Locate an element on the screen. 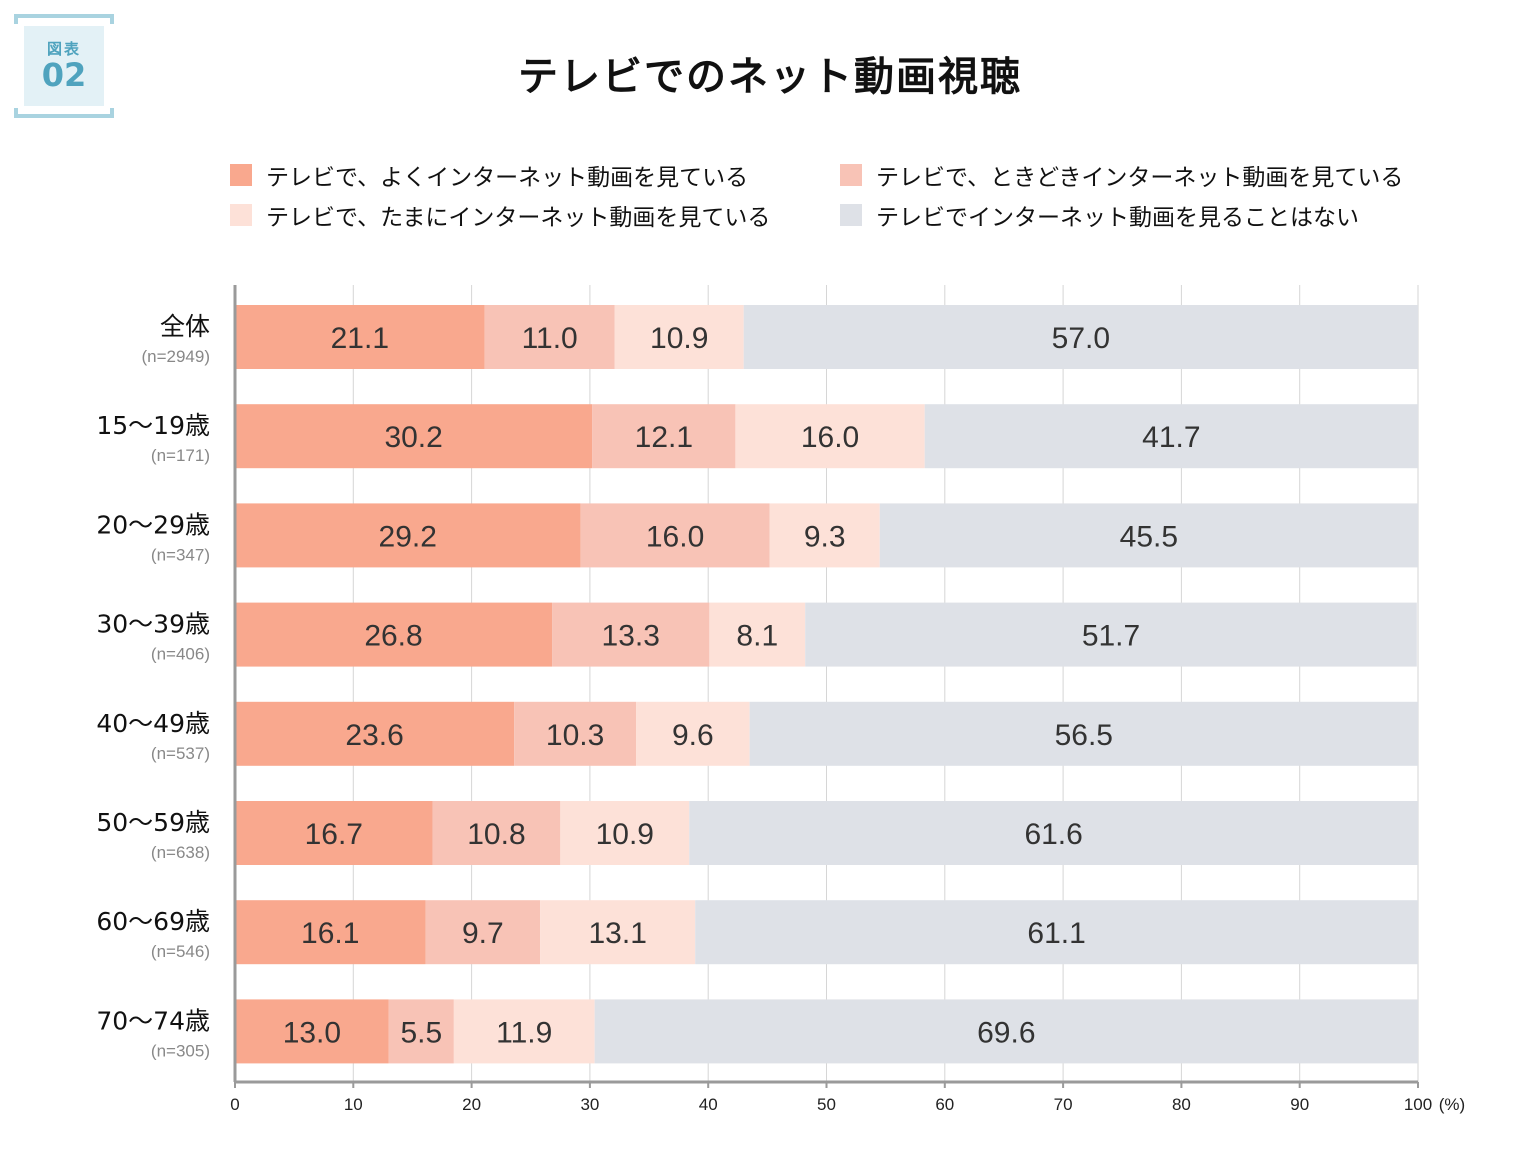 The image size is (1540, 1150). x-tick-label: 80 is located at coordinates (1181, 1104).